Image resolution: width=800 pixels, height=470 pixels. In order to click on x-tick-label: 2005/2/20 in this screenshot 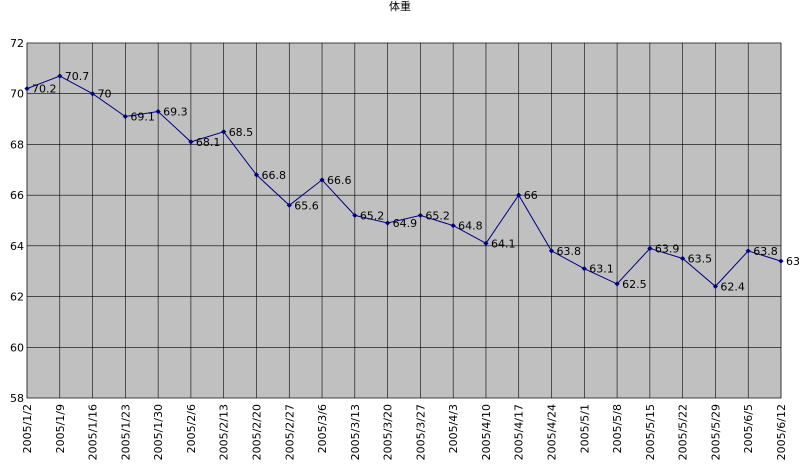, I will do `click(256, 432)`.